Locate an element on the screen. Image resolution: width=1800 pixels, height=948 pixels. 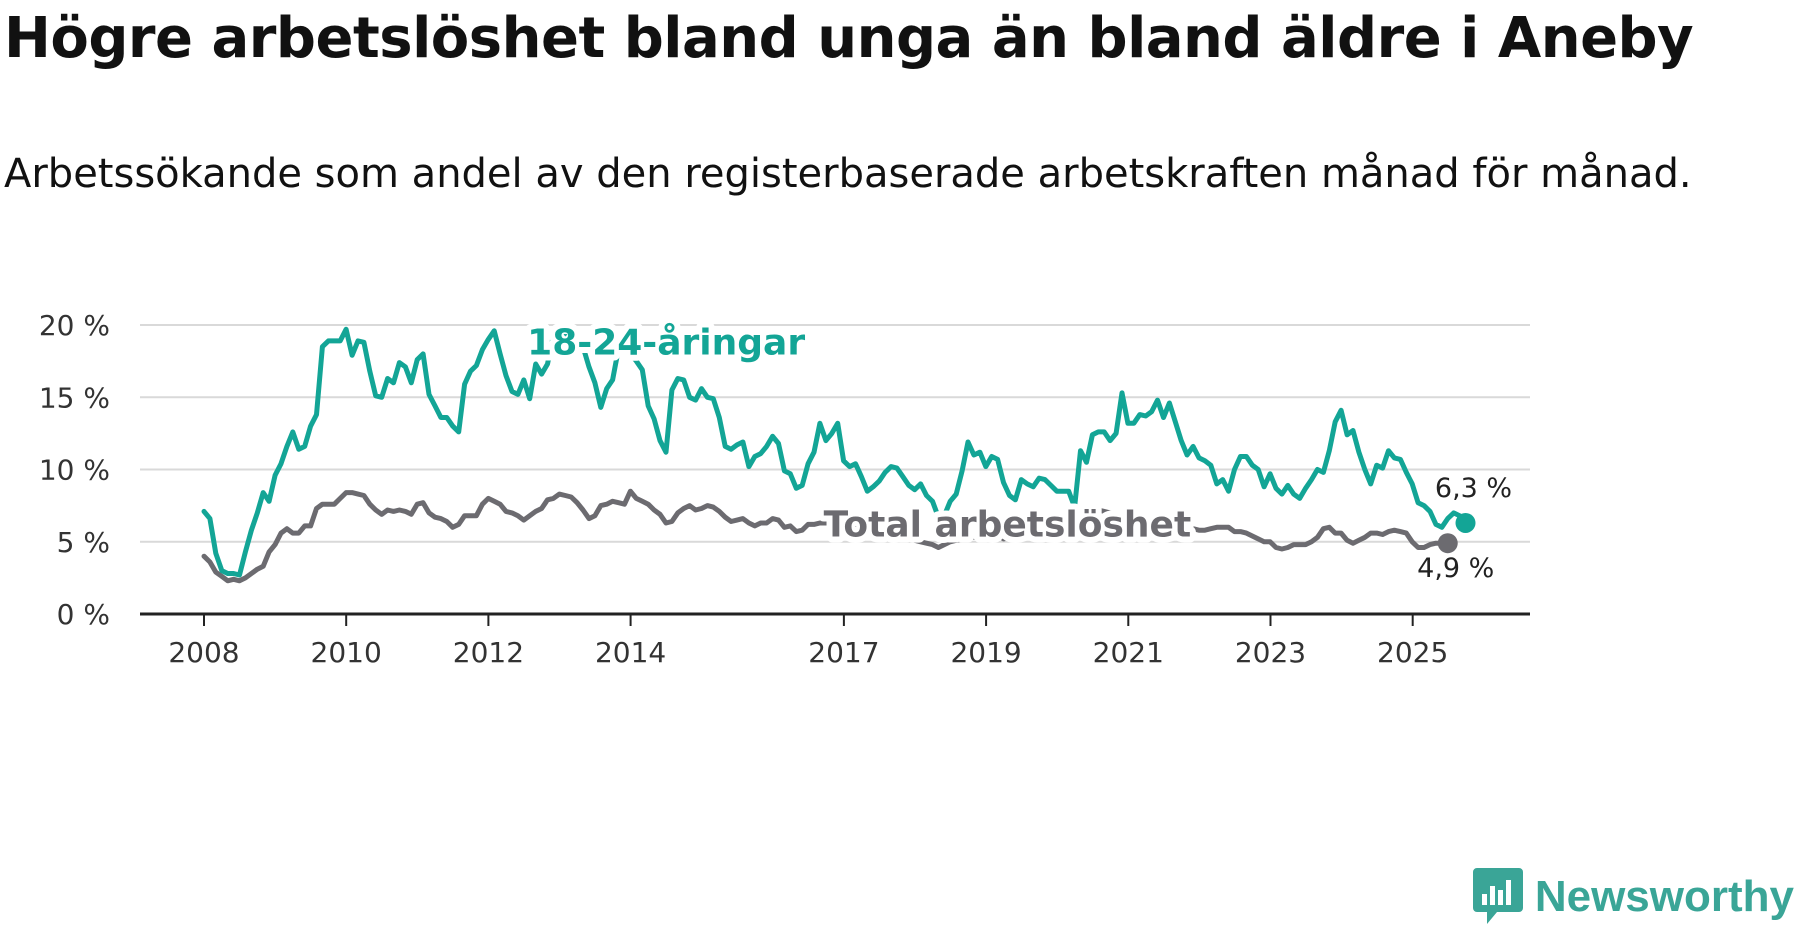
newsworthy-logo-icon is located at coordinates (1497, 896).